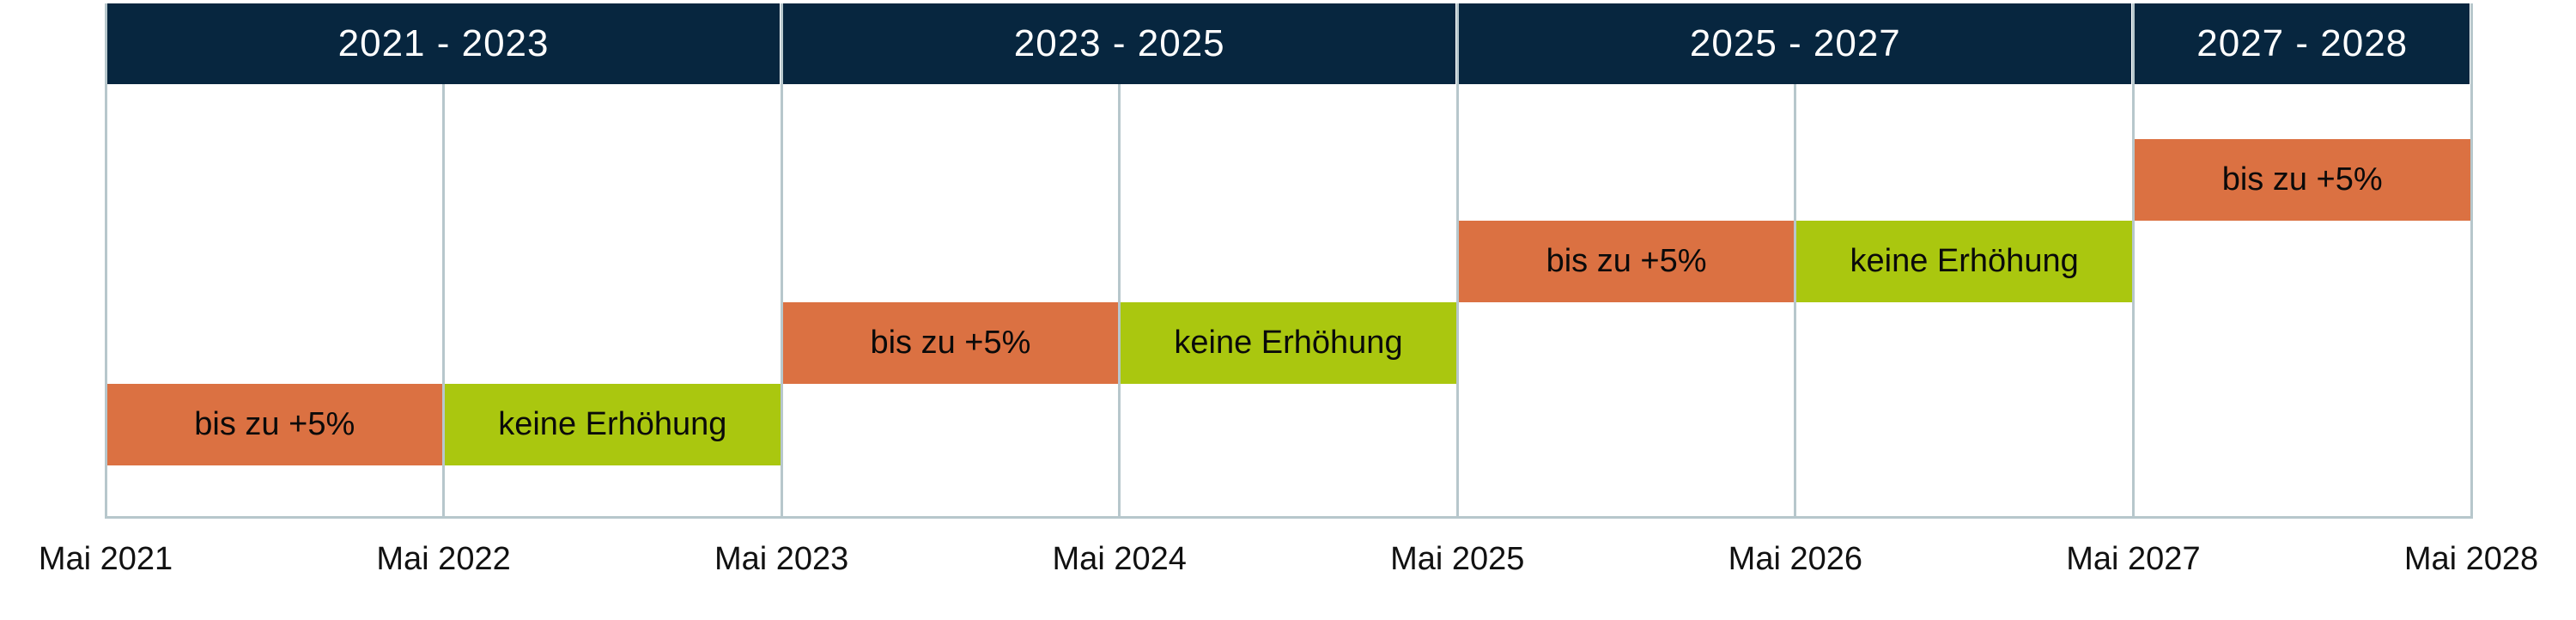  What do you see at coordinates (1795, 559) in the screenshot?
I see `x-axis-tick-label: Mai 2026` at bounding box center [1795, 559].